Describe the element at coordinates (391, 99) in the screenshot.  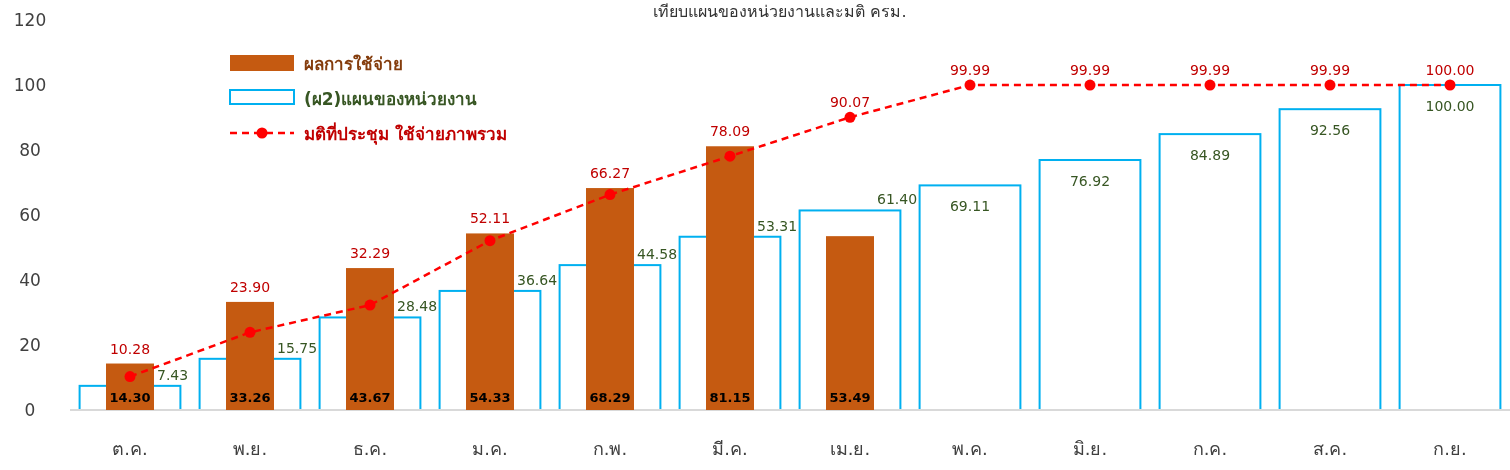
I see `legend-label: (ผ2)แผนของหน่วยงาน` at that location.